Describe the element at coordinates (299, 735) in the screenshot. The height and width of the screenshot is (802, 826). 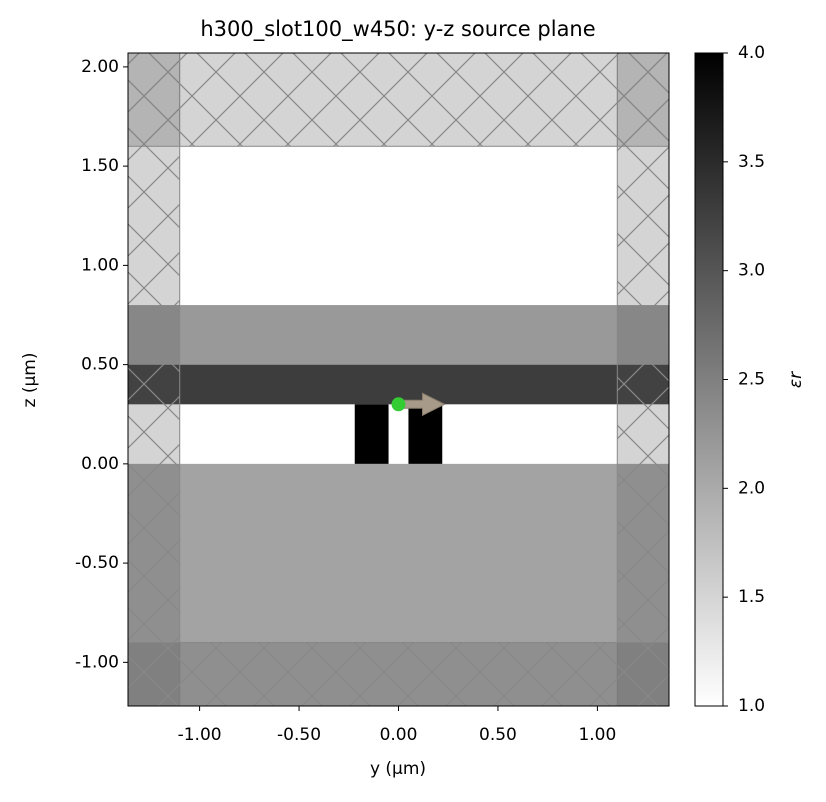
I see `x-tick-label: -0.50` at that location.